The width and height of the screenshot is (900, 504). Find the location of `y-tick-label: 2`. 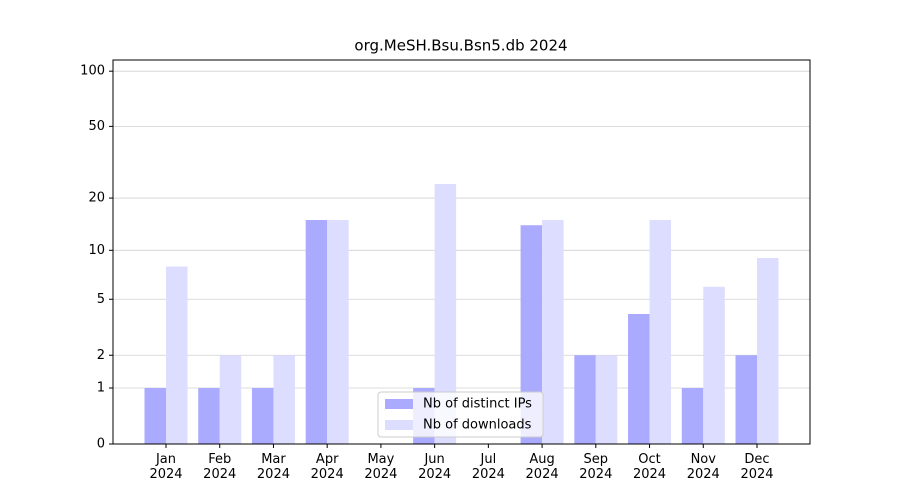

y-tick-label: 2 is located at coordinates (101, 355).